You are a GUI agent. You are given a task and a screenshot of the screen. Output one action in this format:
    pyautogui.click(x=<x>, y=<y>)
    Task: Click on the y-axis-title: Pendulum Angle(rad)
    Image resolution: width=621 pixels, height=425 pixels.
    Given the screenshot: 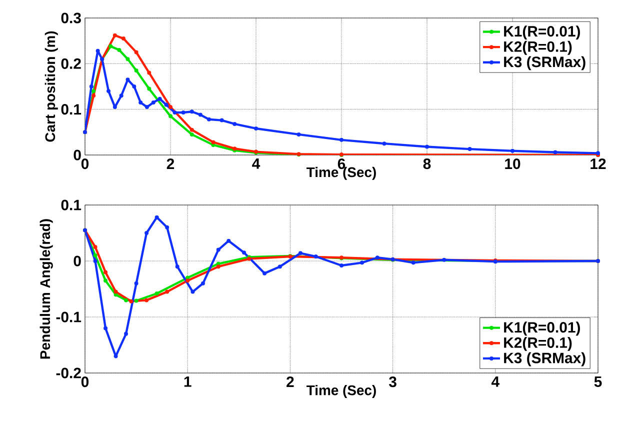 What is the action you would take?
    pyautogui.click(x=46, y=289)
    